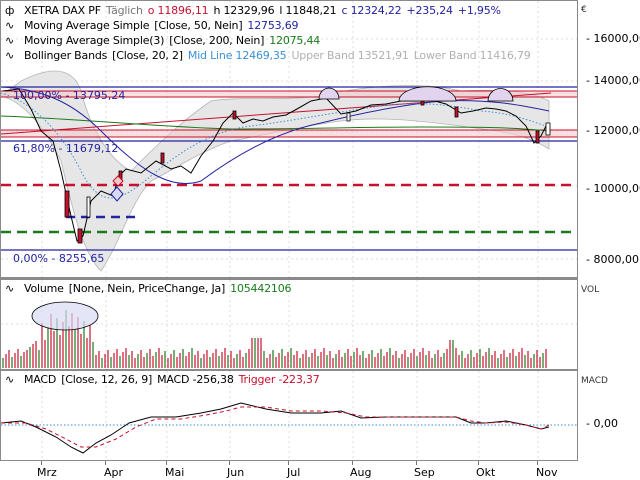  I want to click on macd-axis-label: MACD, so click(594, 381).